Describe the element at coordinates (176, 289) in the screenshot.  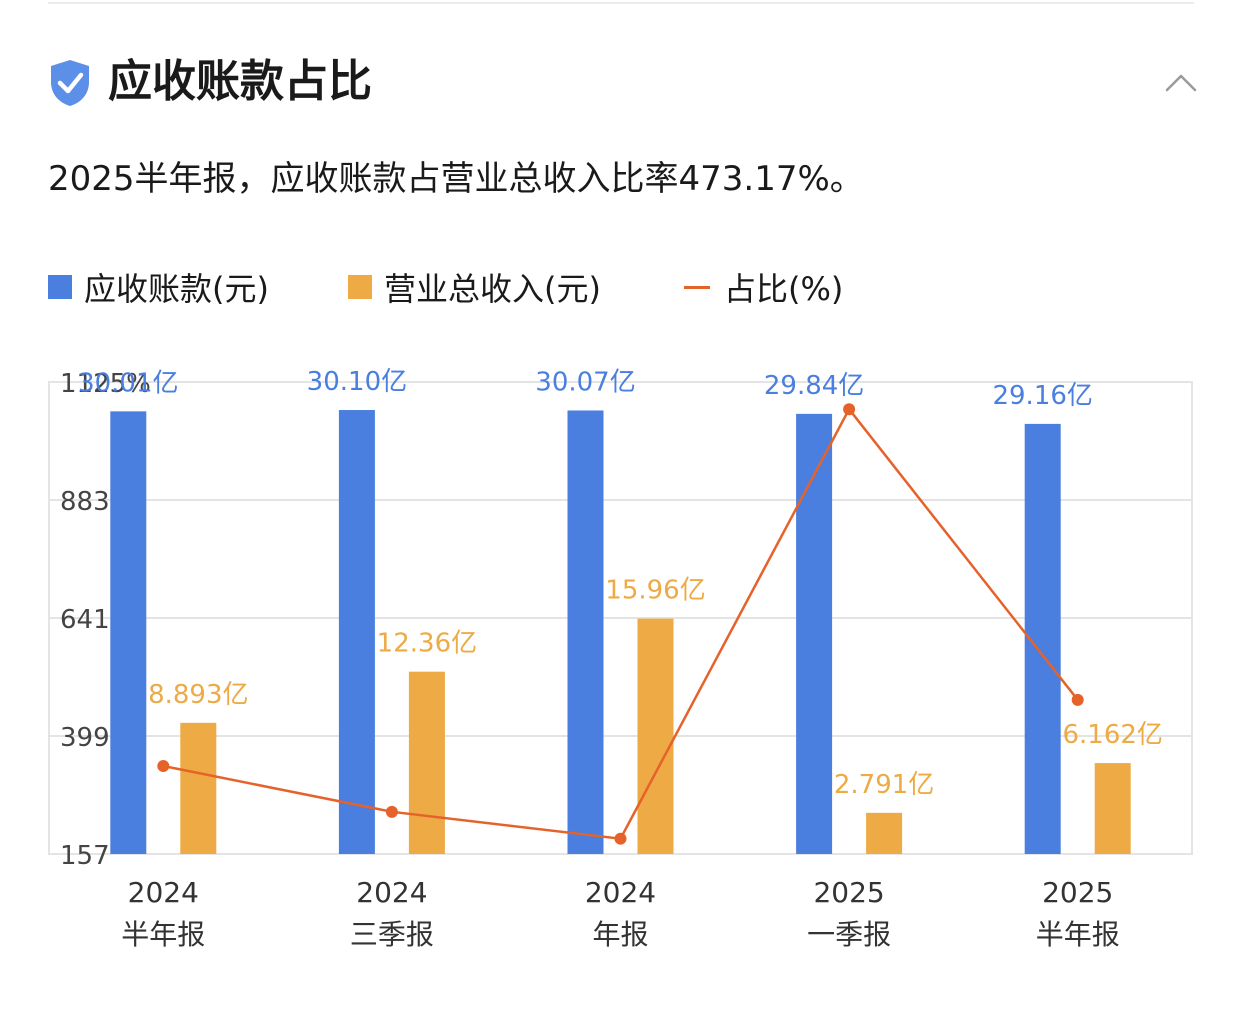
I see `legend-label-receivables: 应收账款(元)` at that location.